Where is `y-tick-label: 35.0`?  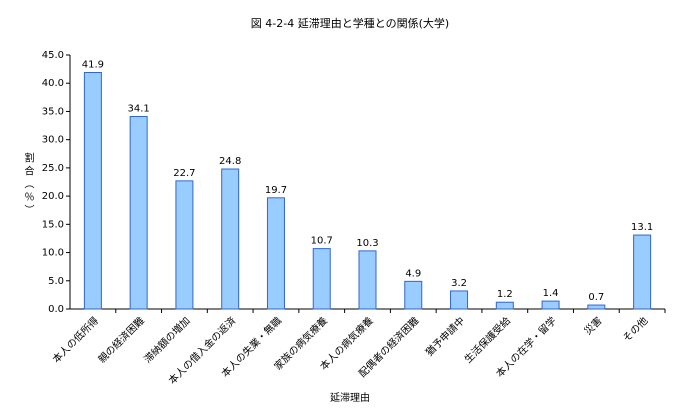
y-tick-label: 35.0 is located at coordinates (53, 111).